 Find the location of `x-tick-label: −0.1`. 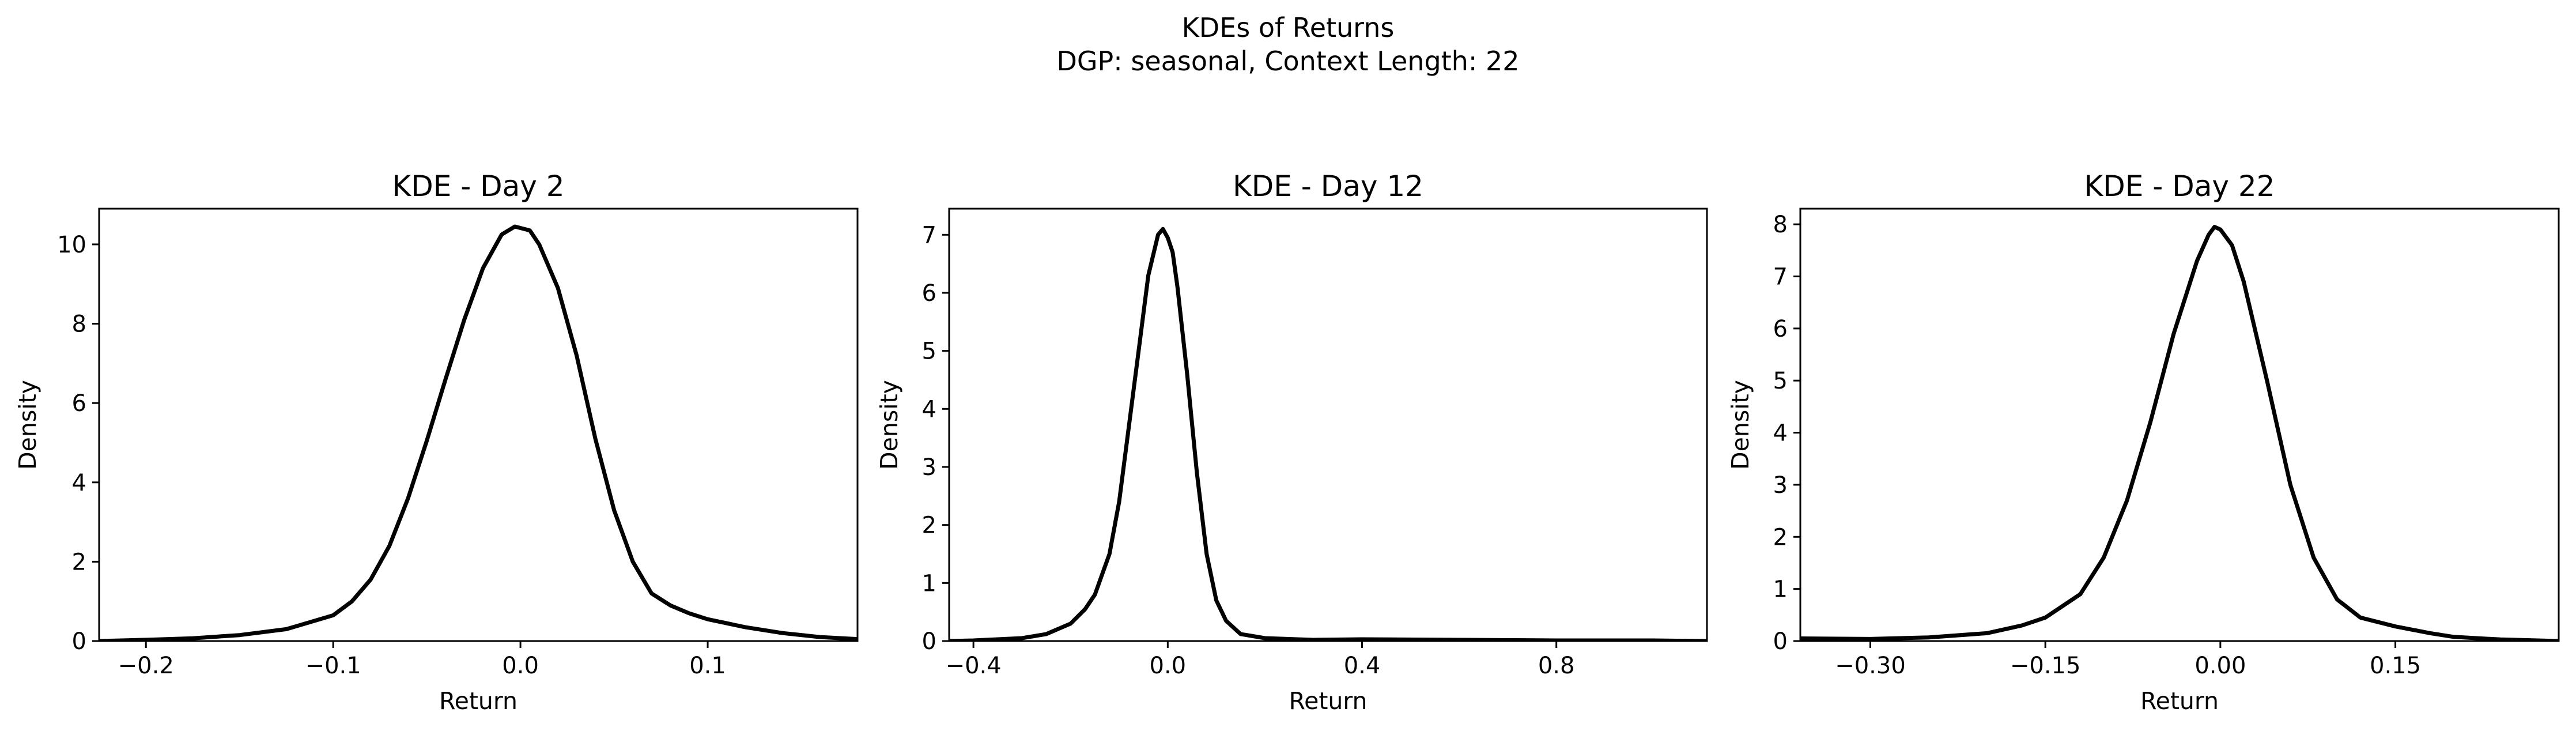

x-tick-label: −0.1 is located at coordinates (333, 666).